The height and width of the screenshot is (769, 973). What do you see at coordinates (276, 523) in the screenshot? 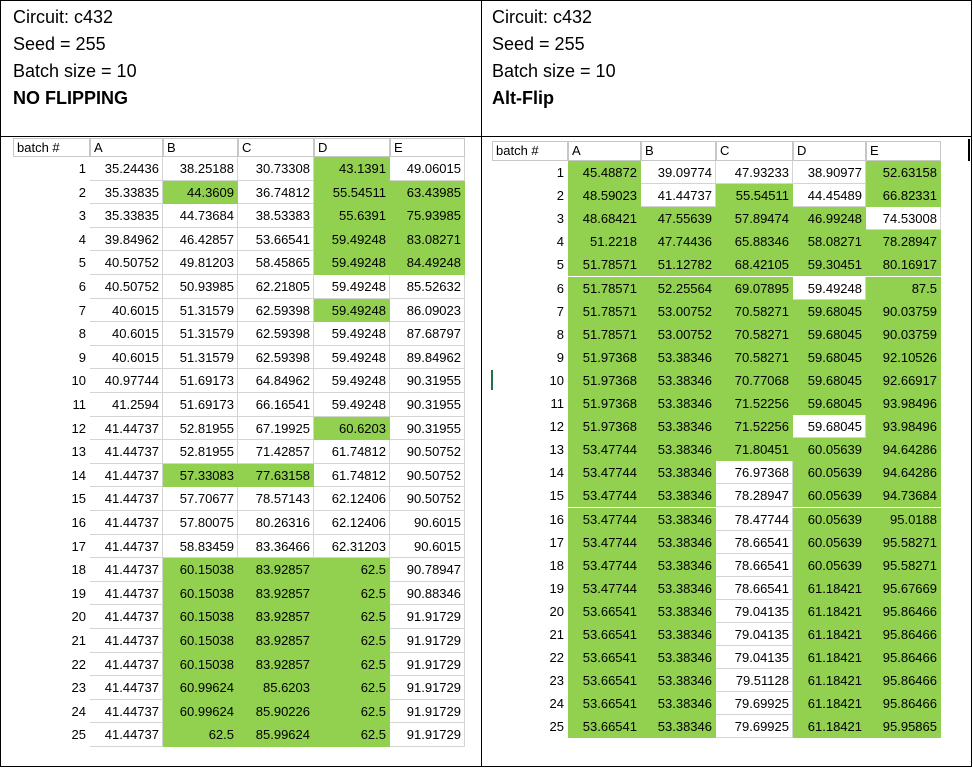
I see `data-cell: 80.26316` at bounding box center [276, 523].